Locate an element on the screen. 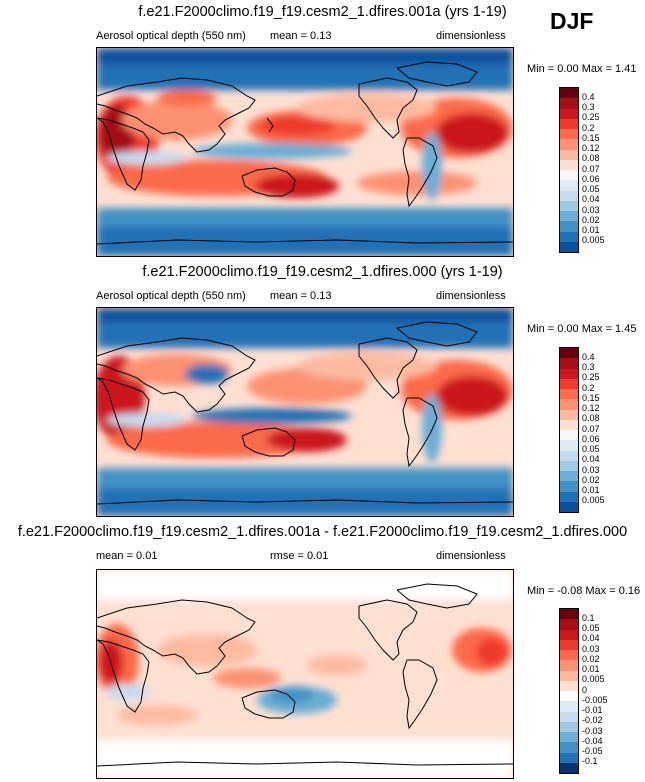  panel-2-colorbar-label: 0.06 is located at coordinates (591, 438).